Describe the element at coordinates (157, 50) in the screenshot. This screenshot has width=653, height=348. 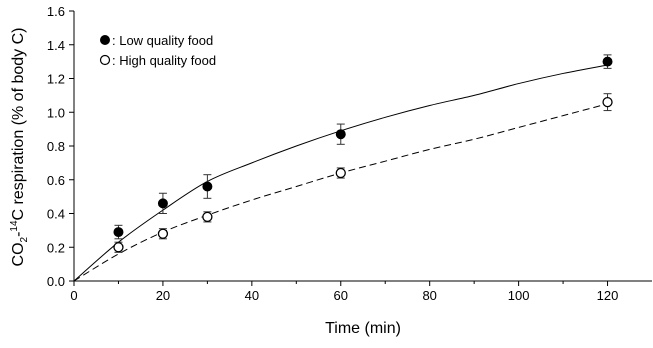
I see `legend: : Low quality food : High quality food` at that location.